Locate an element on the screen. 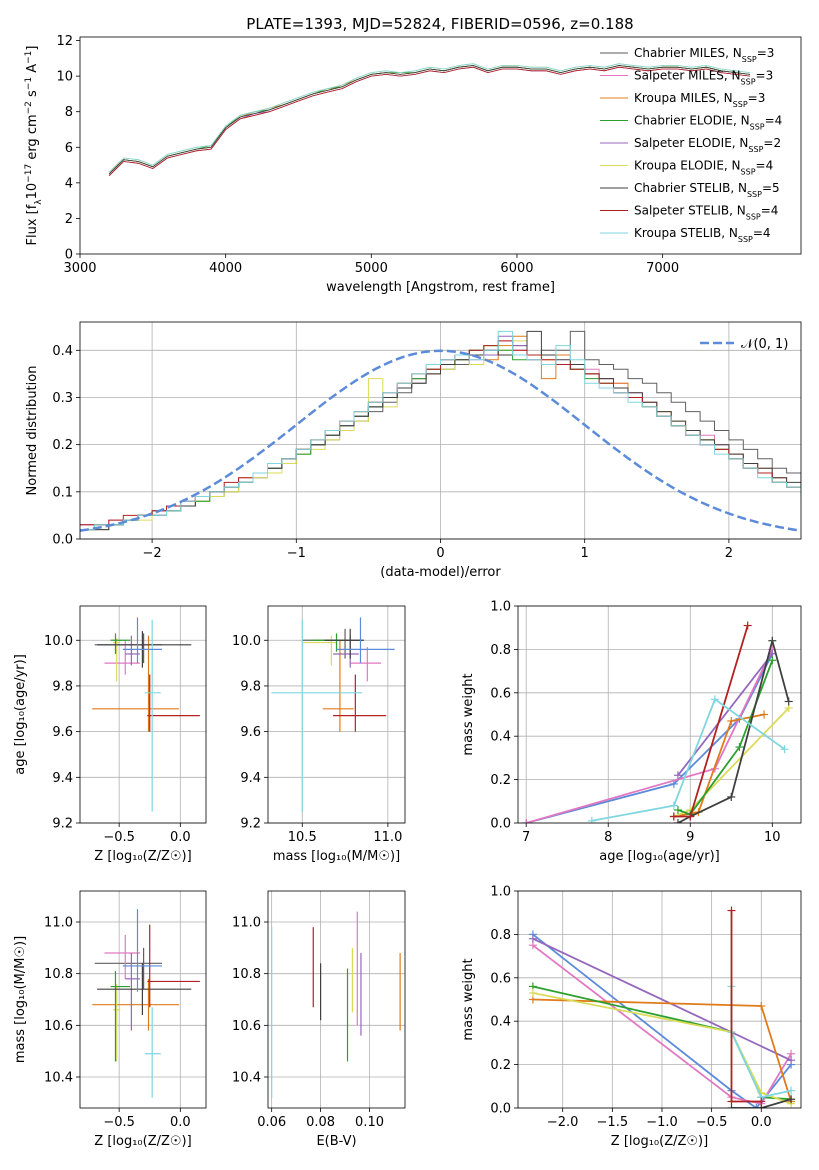 This screenshot has height=1170, width=819. mass-vs-age-ytick-label-0: 9.2 is located at coordinates (250, 824).